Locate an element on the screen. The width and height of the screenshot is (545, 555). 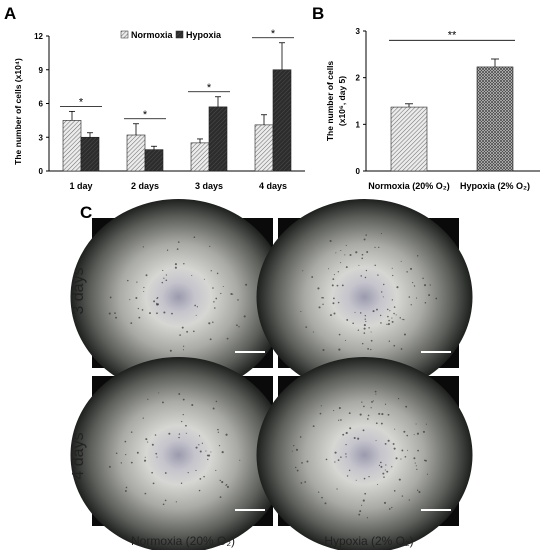
micrograph-hypoxia-4-days is located at coordinates (364, 455).